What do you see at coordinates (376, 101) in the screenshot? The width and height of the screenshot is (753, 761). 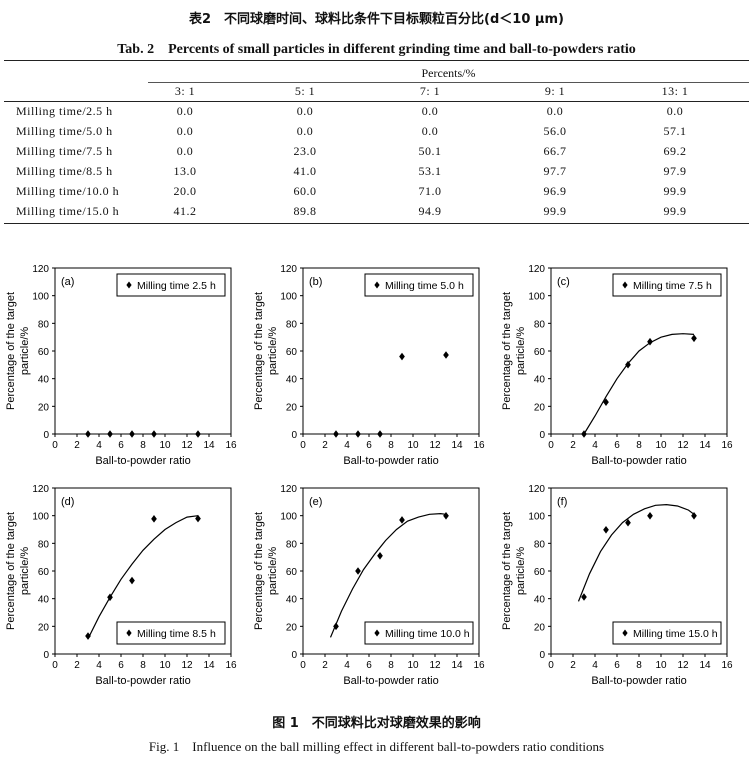 I see `table-mid-rule` at bounding box center [376, 101].